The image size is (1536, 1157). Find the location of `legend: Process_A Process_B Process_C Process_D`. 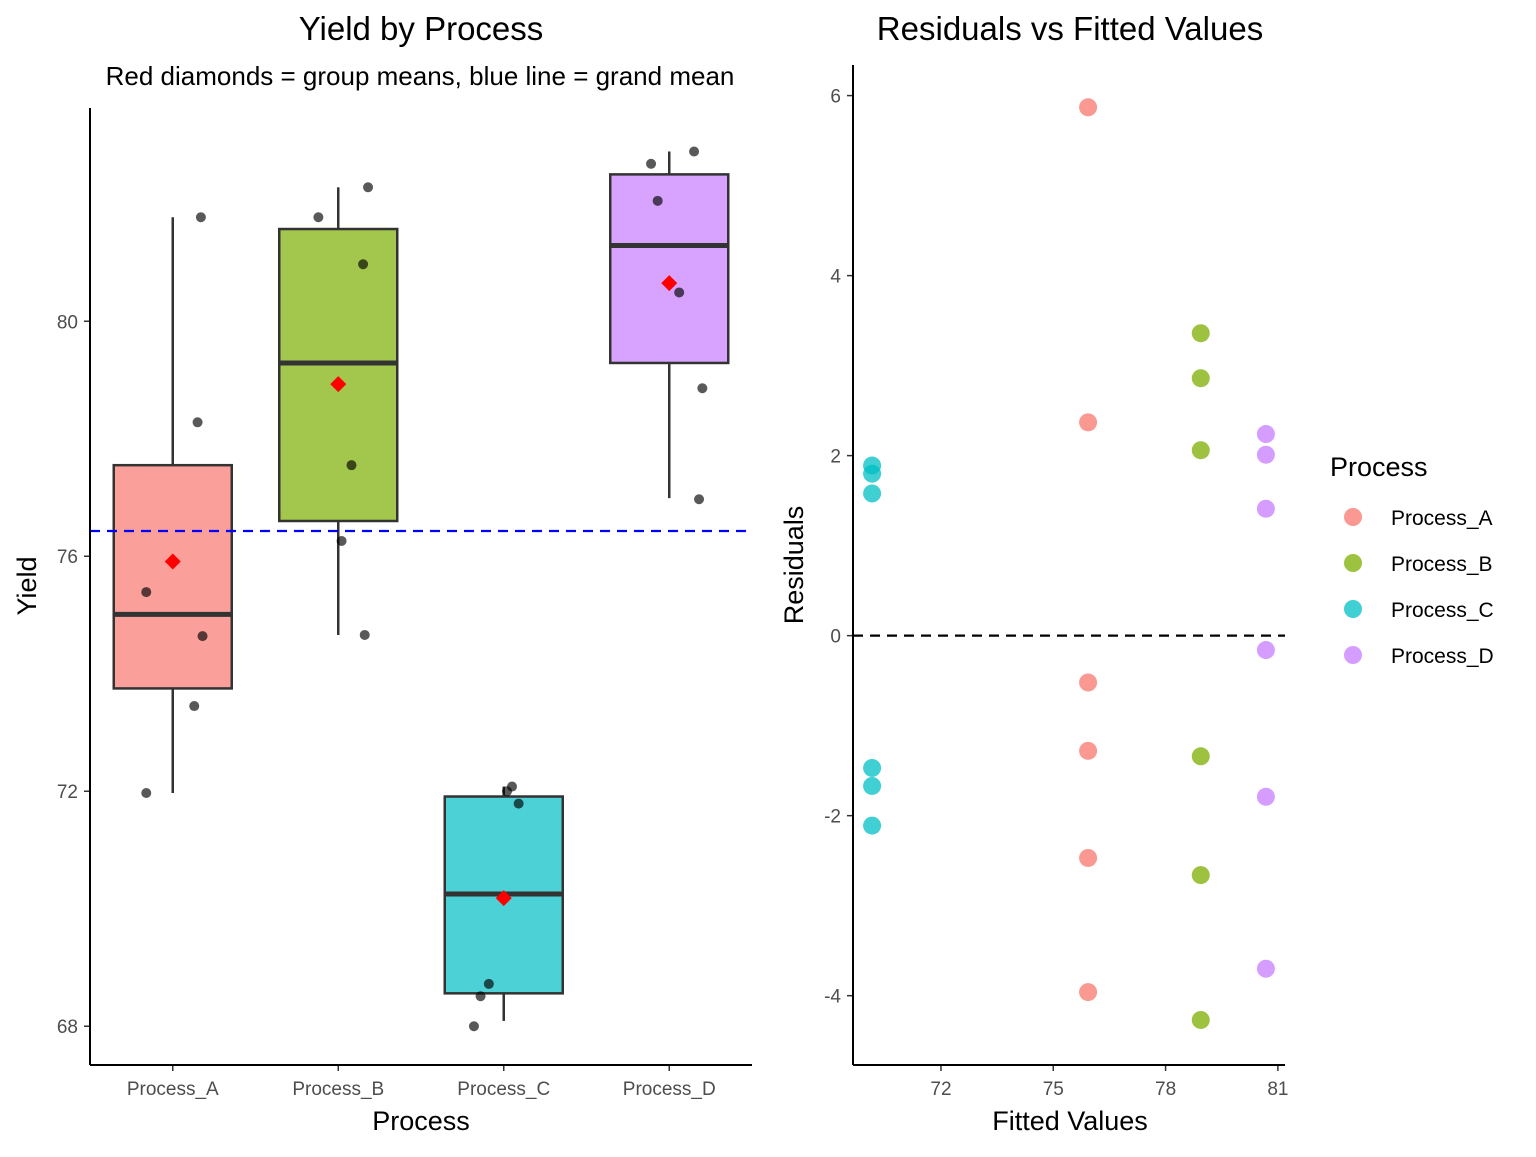

legend: Process_A Process_B Process_C Process_D is located at coordinates (1419, 587).